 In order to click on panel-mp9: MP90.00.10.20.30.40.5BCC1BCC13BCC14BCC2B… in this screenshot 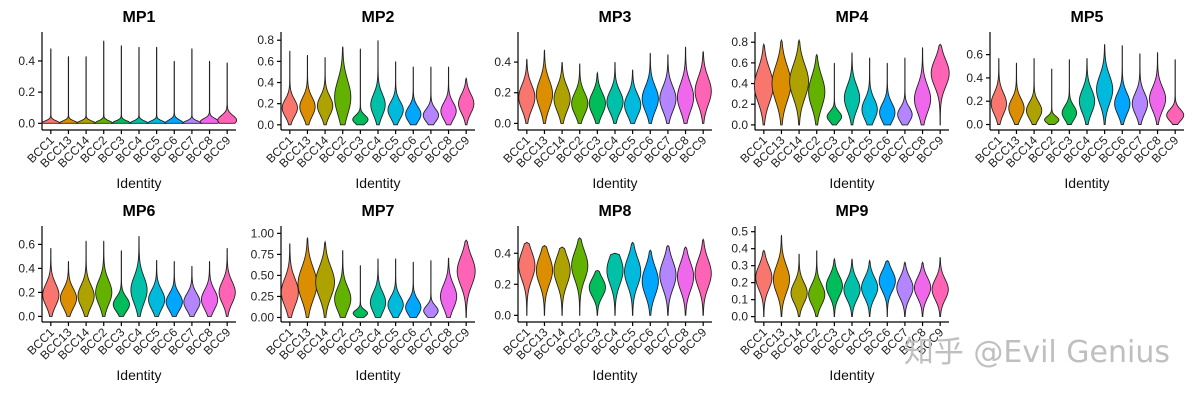, I will do `click(840, 293)`.